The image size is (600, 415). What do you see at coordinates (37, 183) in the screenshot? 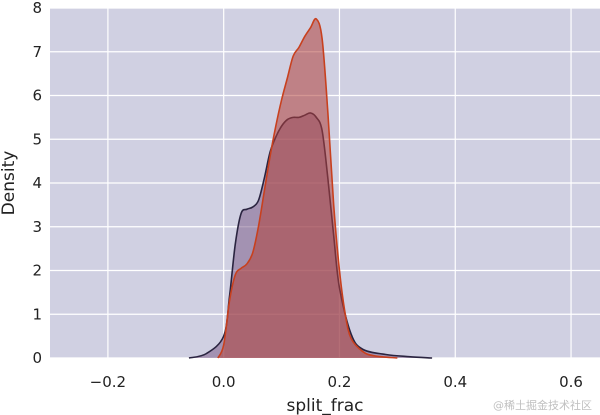
I see `y-tick-label: 4` at bounding box center [37, 183].